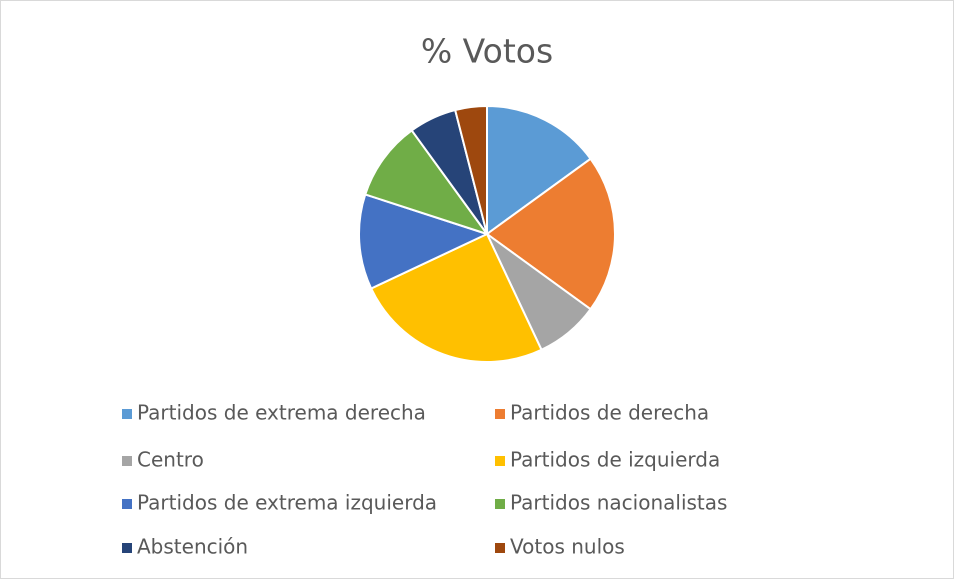 Image resolution: width=954 pixels, height=579 pixels. Describe the element at coordinates (615, 460) in the screenshot. I see `legend-label: Partidos de izquierda` at that location.